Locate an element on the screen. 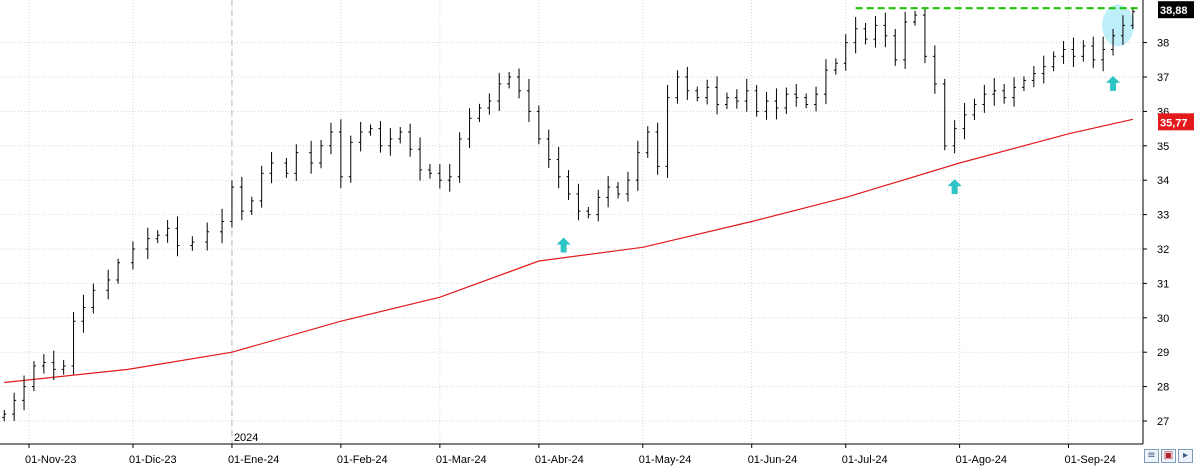 Image resolution: width=1197 pixels, height=471 pixels. year-label: 2024 is located at coordinates (246, 438).